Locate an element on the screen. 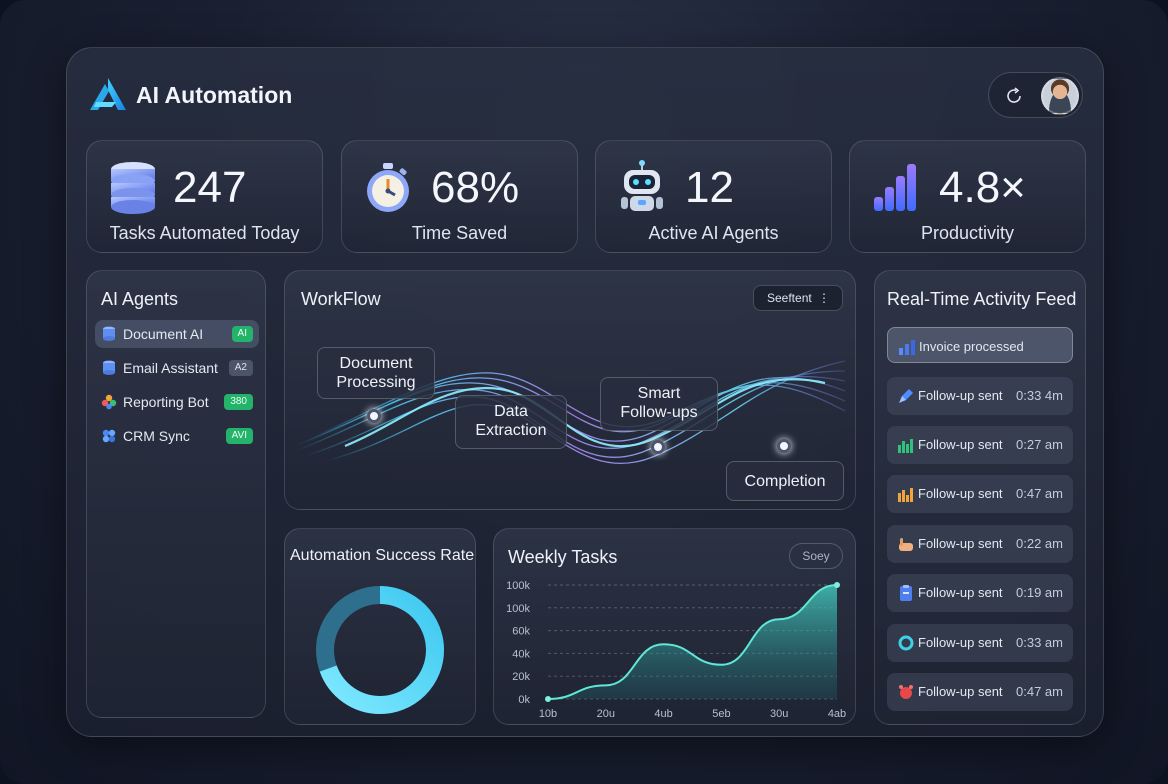  feed-item: Follow-up sent 0:22 am is located at coordinates (980, 544).